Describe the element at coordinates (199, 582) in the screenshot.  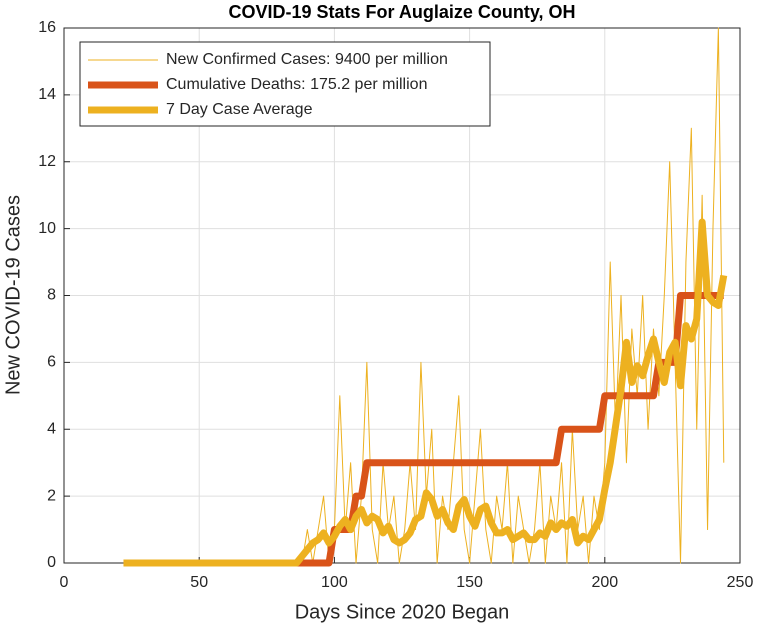
I see `x-tick-label: 50` at that location.